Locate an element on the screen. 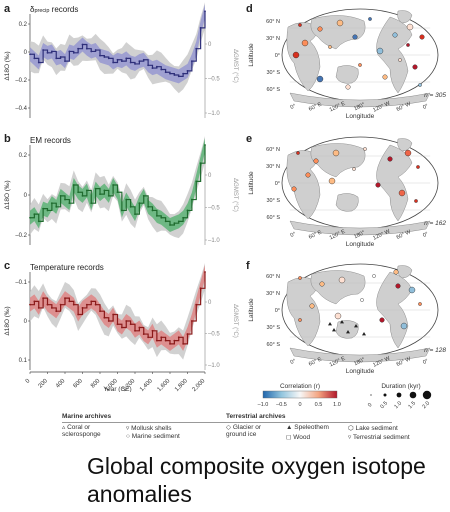 The image size is (450, 512). panel-b-letter: b is located at coordinates (7, 139).